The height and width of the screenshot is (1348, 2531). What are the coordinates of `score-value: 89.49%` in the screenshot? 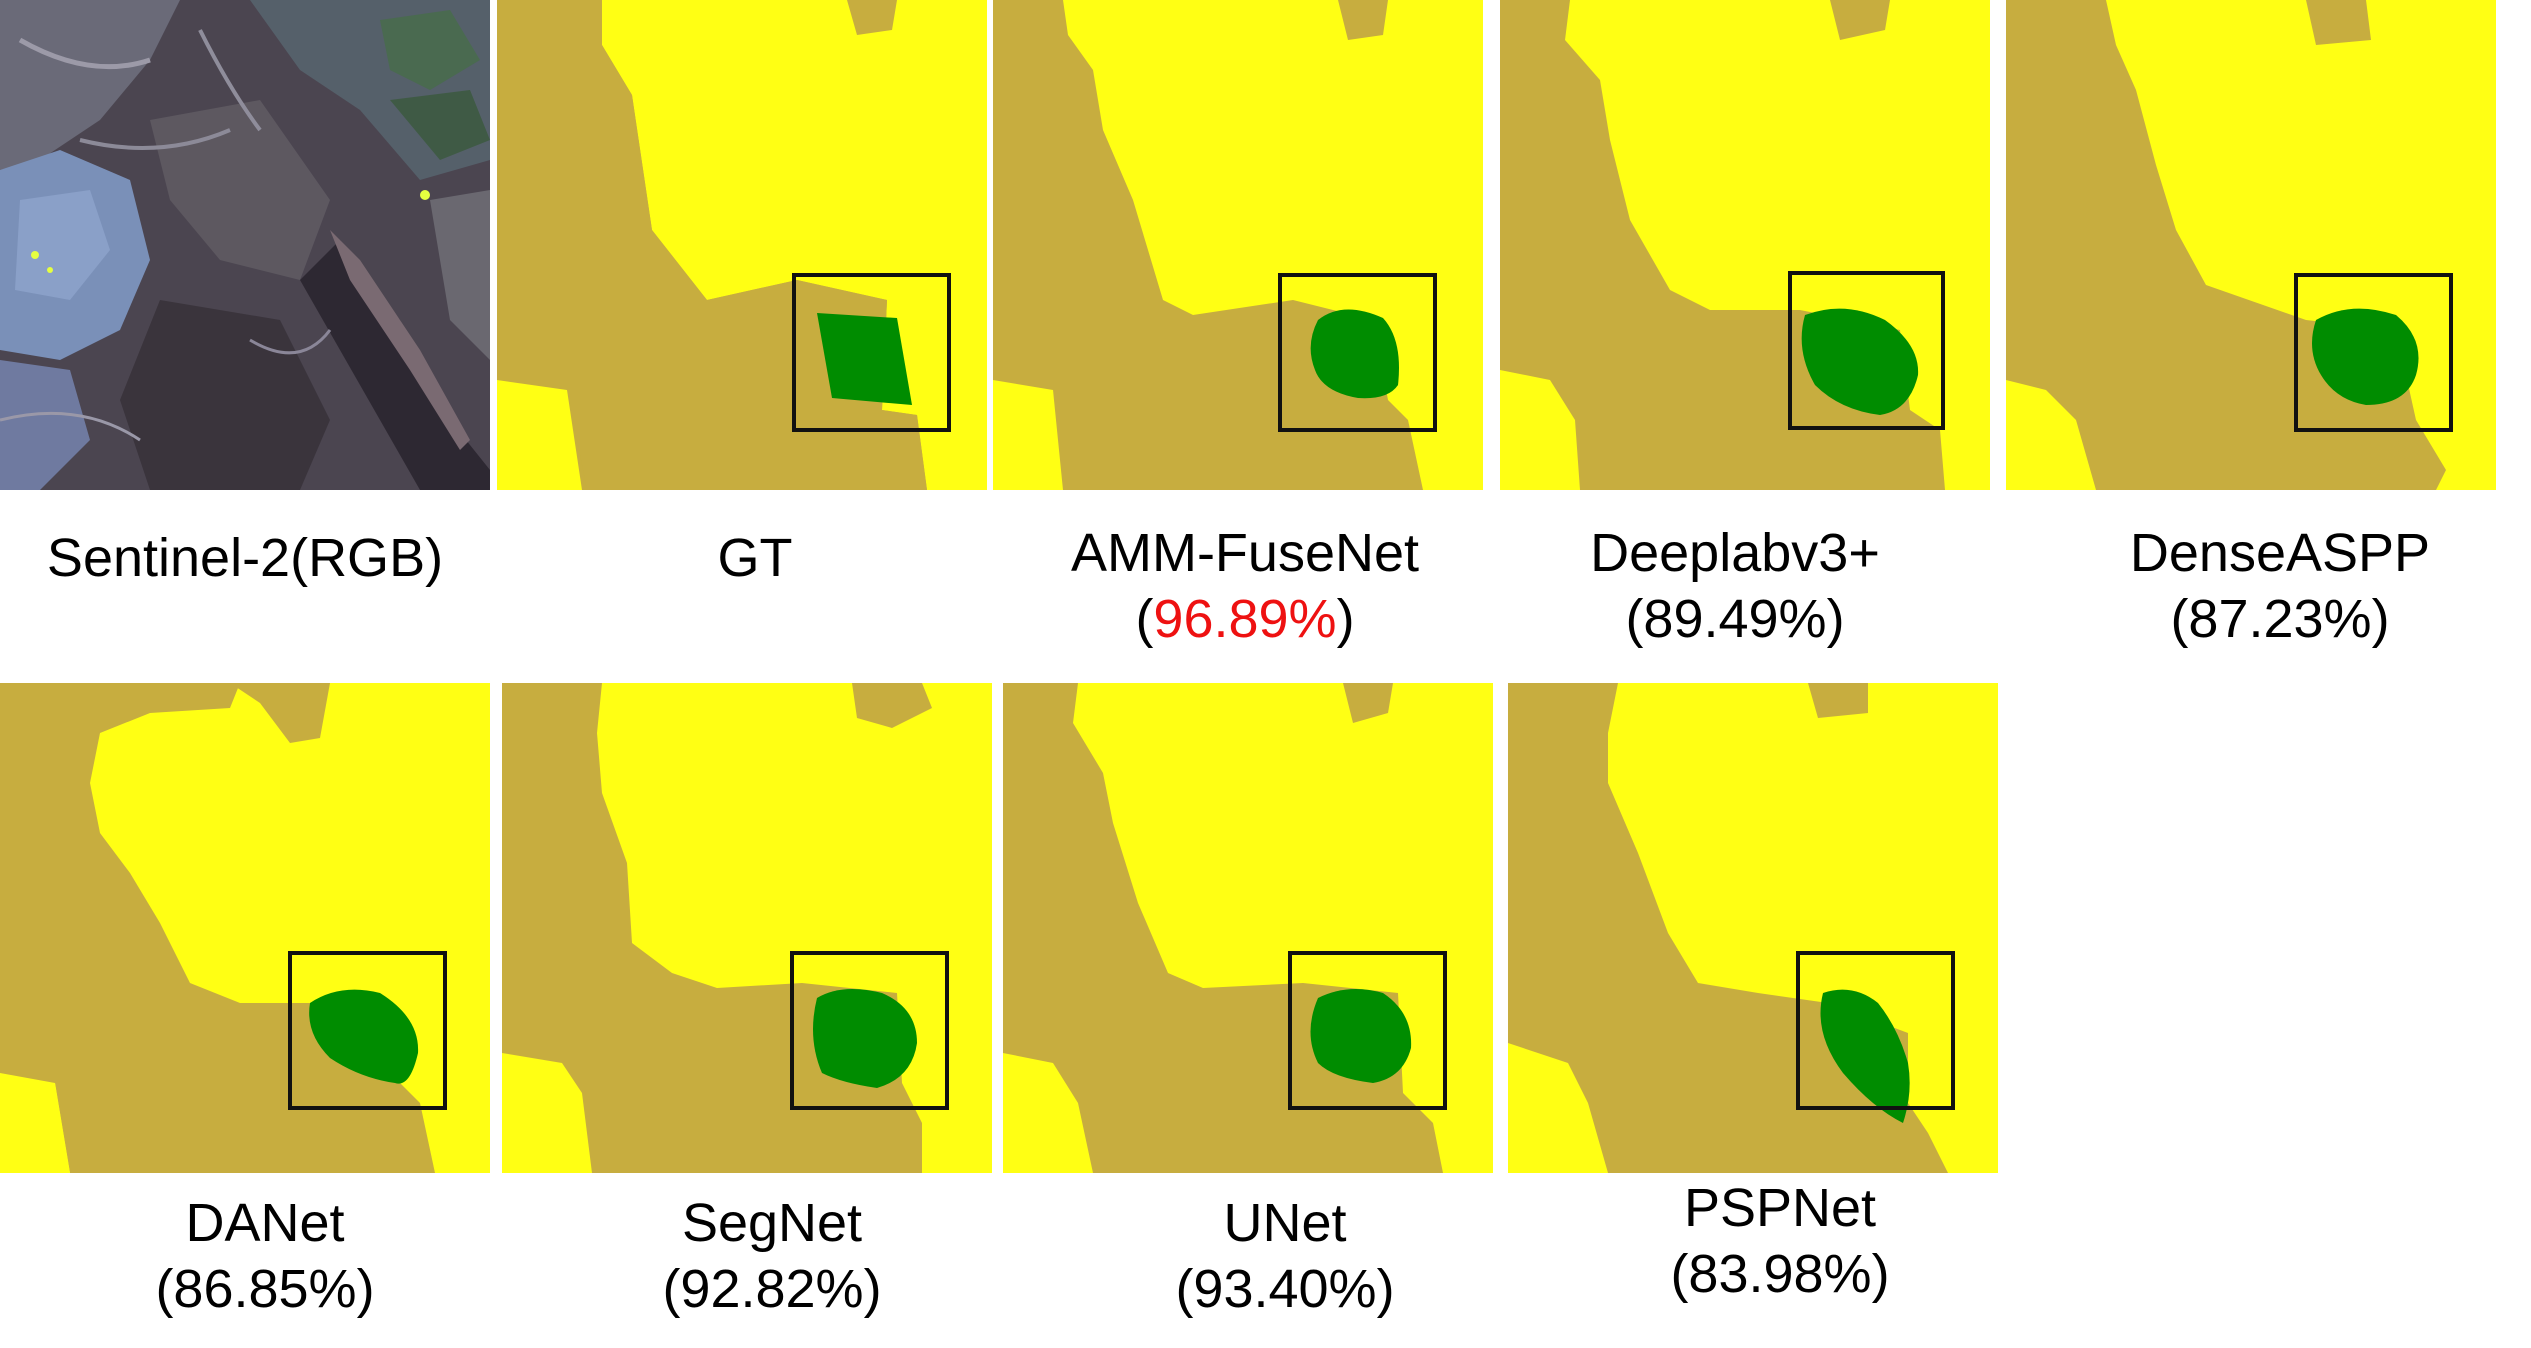 It's located at (1735, 619).